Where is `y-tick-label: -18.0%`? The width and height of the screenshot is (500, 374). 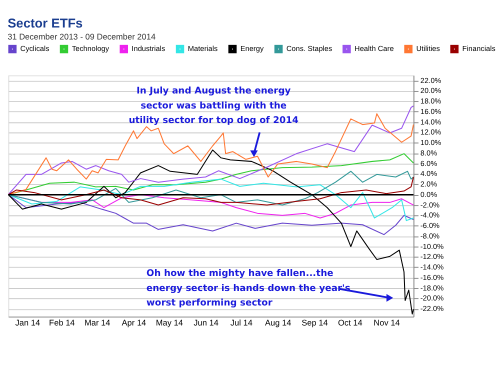
y-tick-label: -18.0% is located at coordinates (432, 287).